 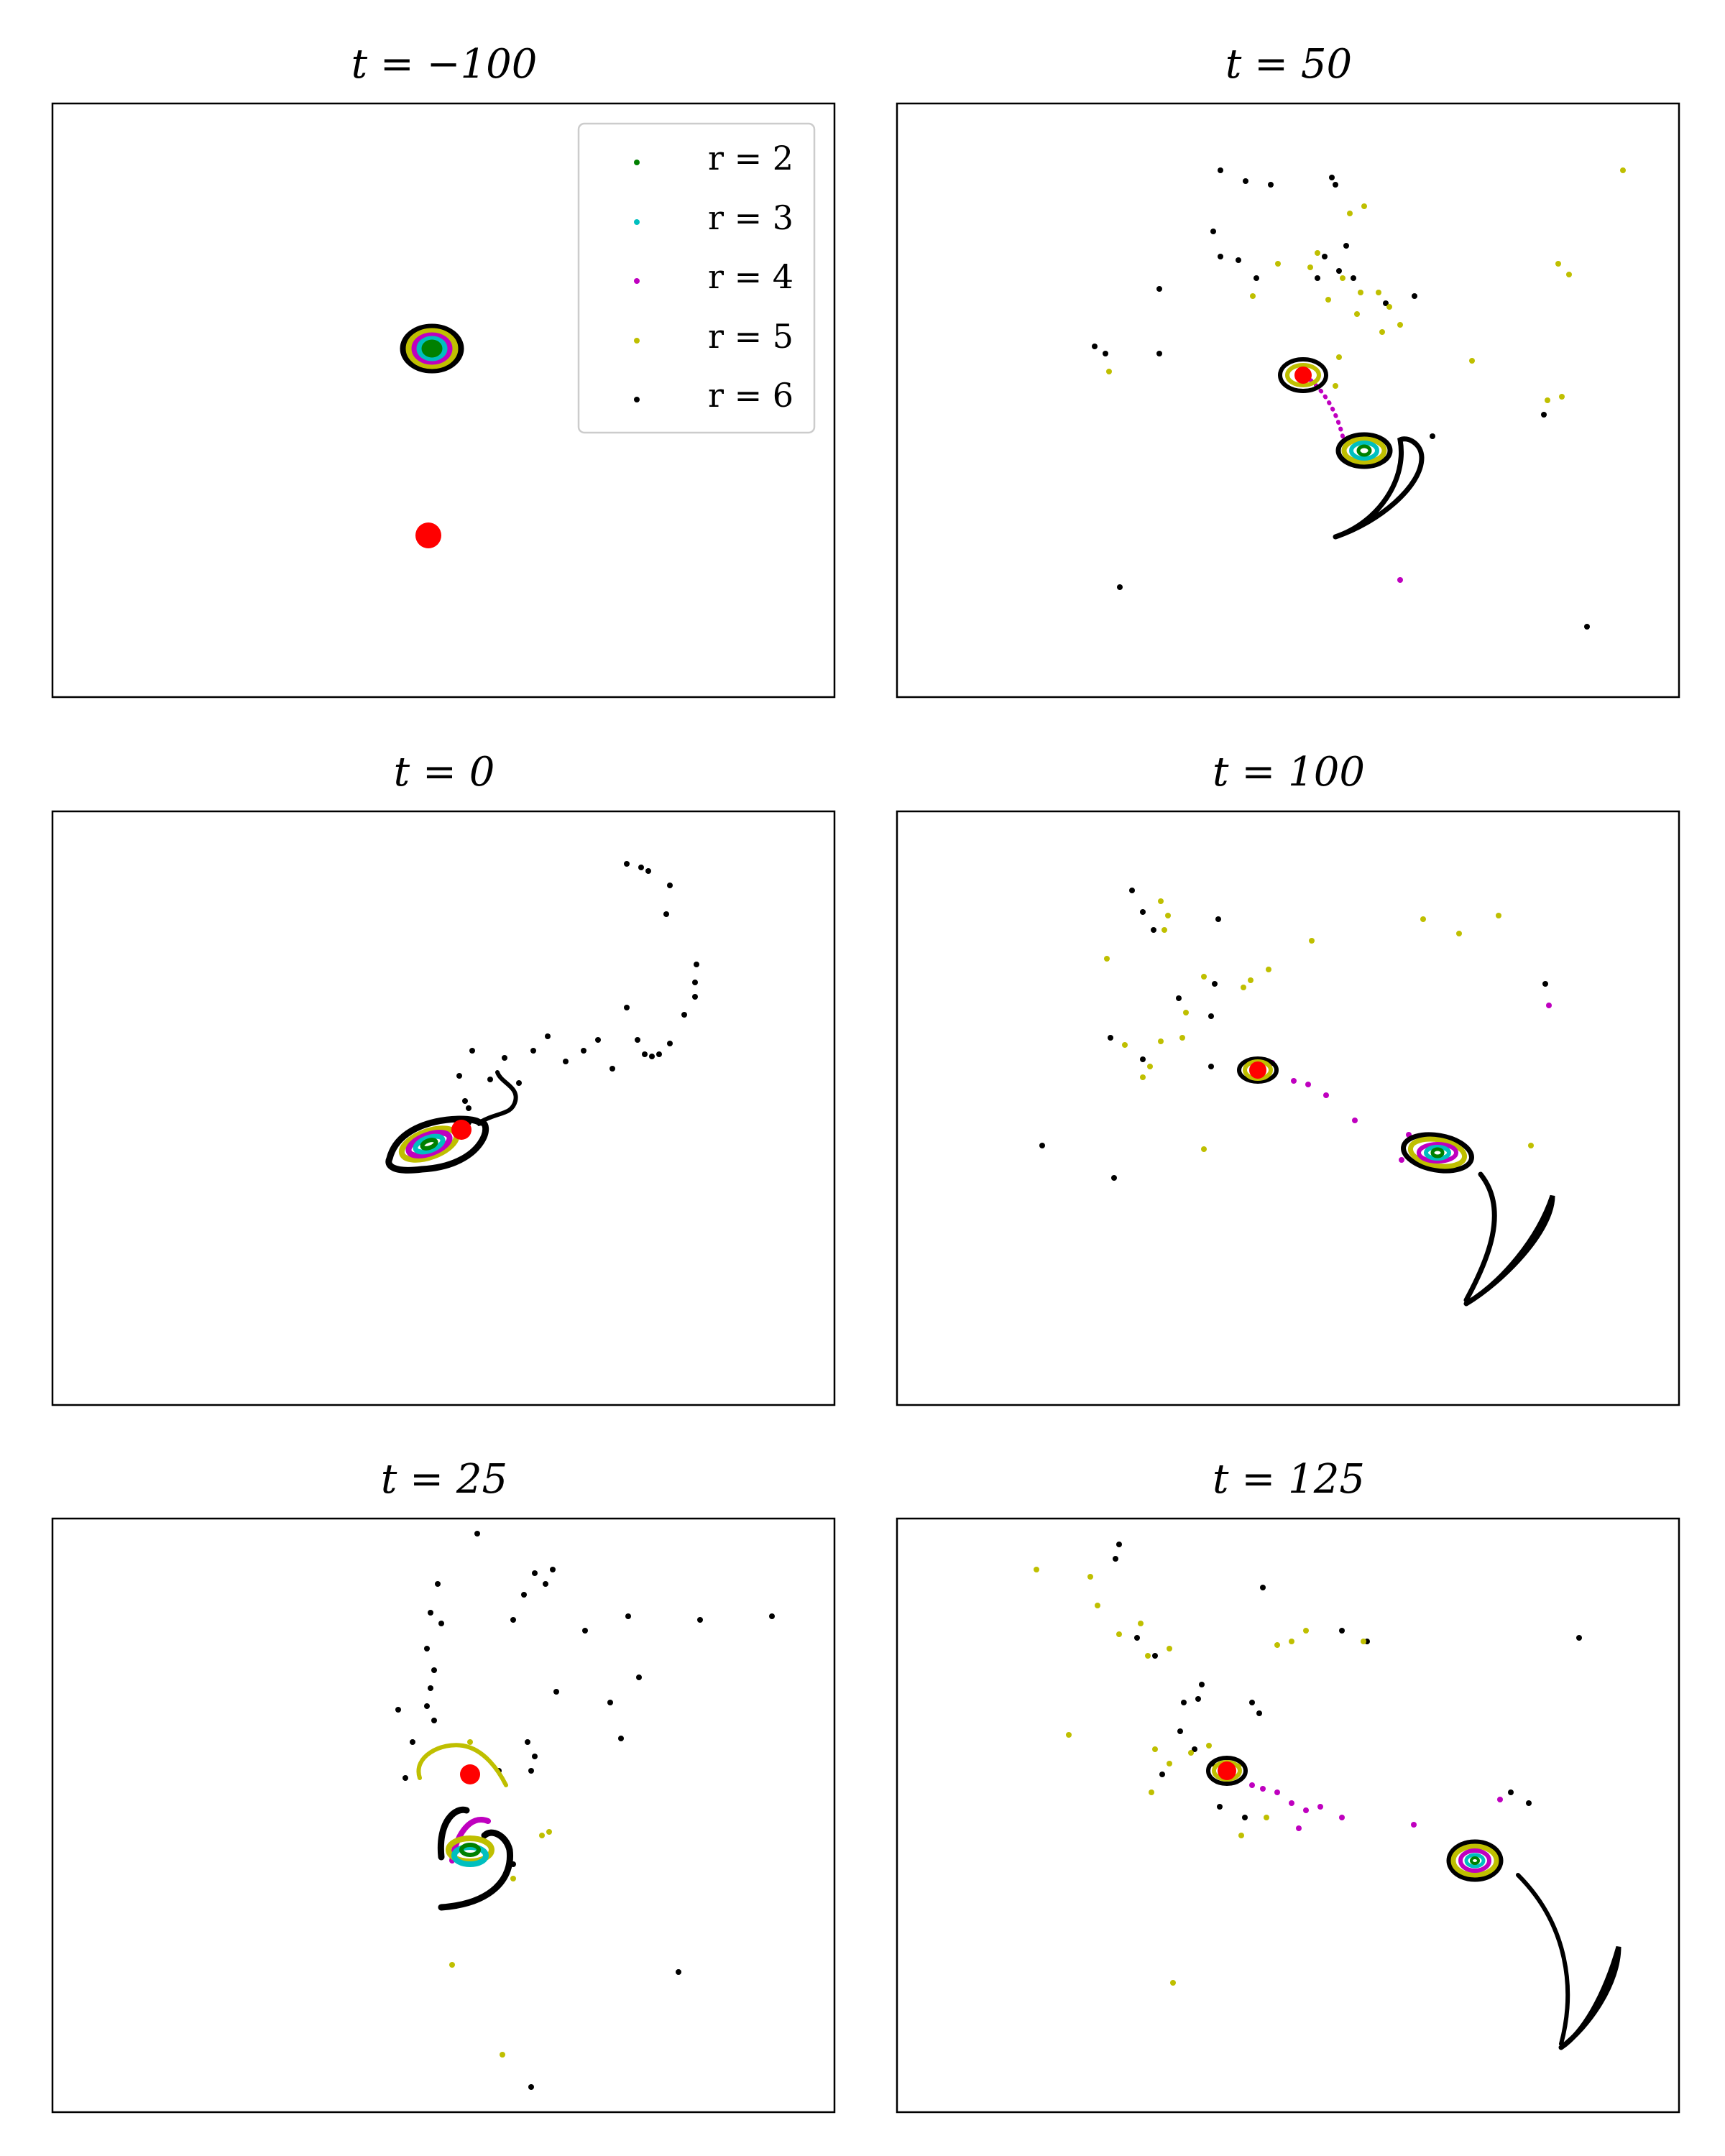 I want to click on arm-r6, so click(x=453, y=1833).